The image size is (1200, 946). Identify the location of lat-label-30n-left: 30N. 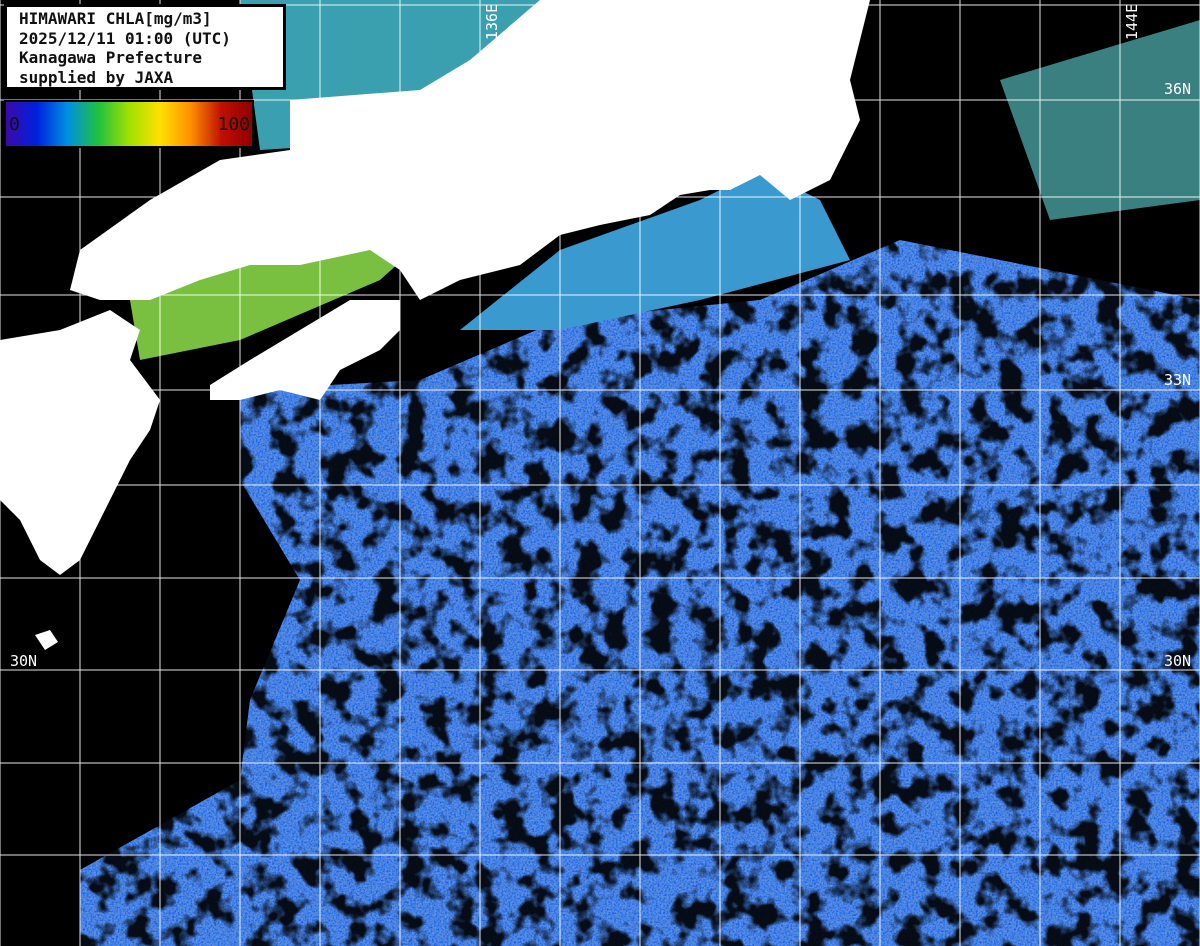
(24, 661).